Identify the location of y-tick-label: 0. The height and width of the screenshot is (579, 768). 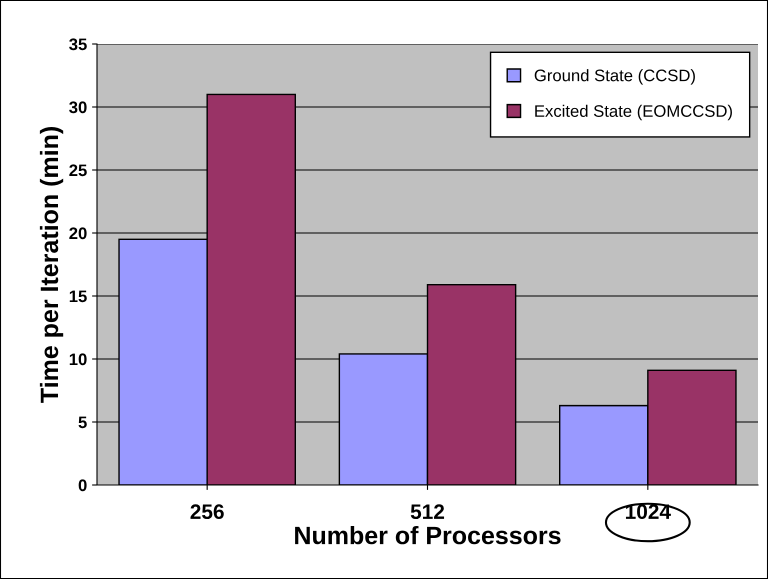
(82, 485).